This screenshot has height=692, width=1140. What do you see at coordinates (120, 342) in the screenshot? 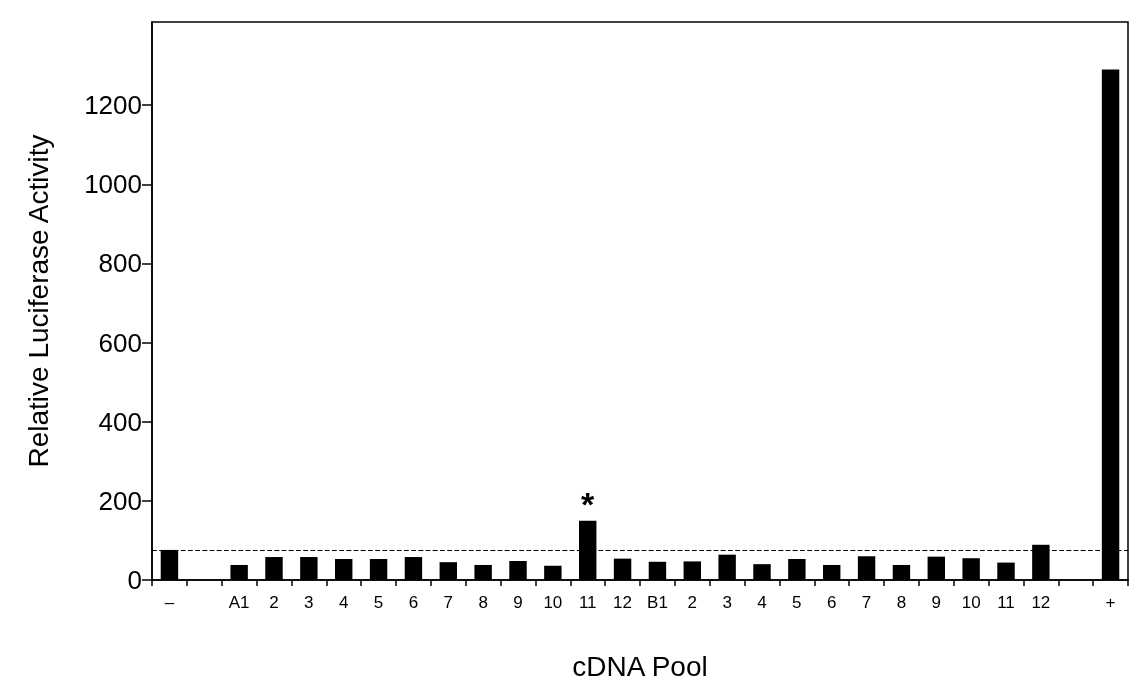
I see `y-tick-label: 600` at bounding box center [120, 342].